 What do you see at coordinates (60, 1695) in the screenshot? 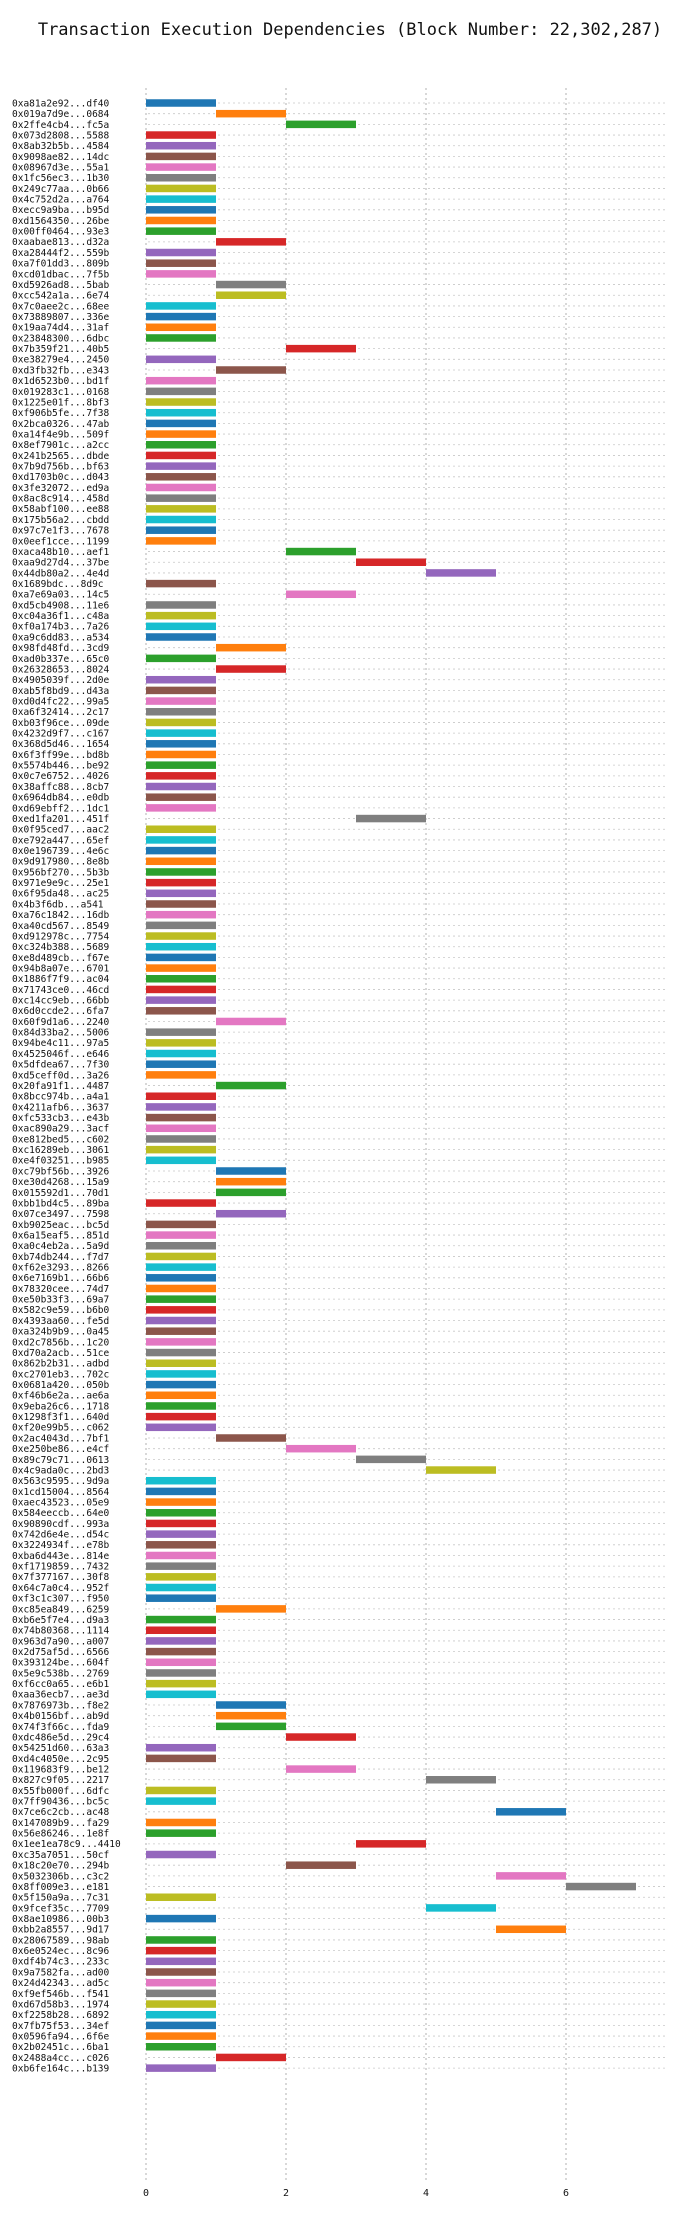
I see `y-tick-label: 0xaa36ecb7...ae3d` at bounding box center [60, 1695].